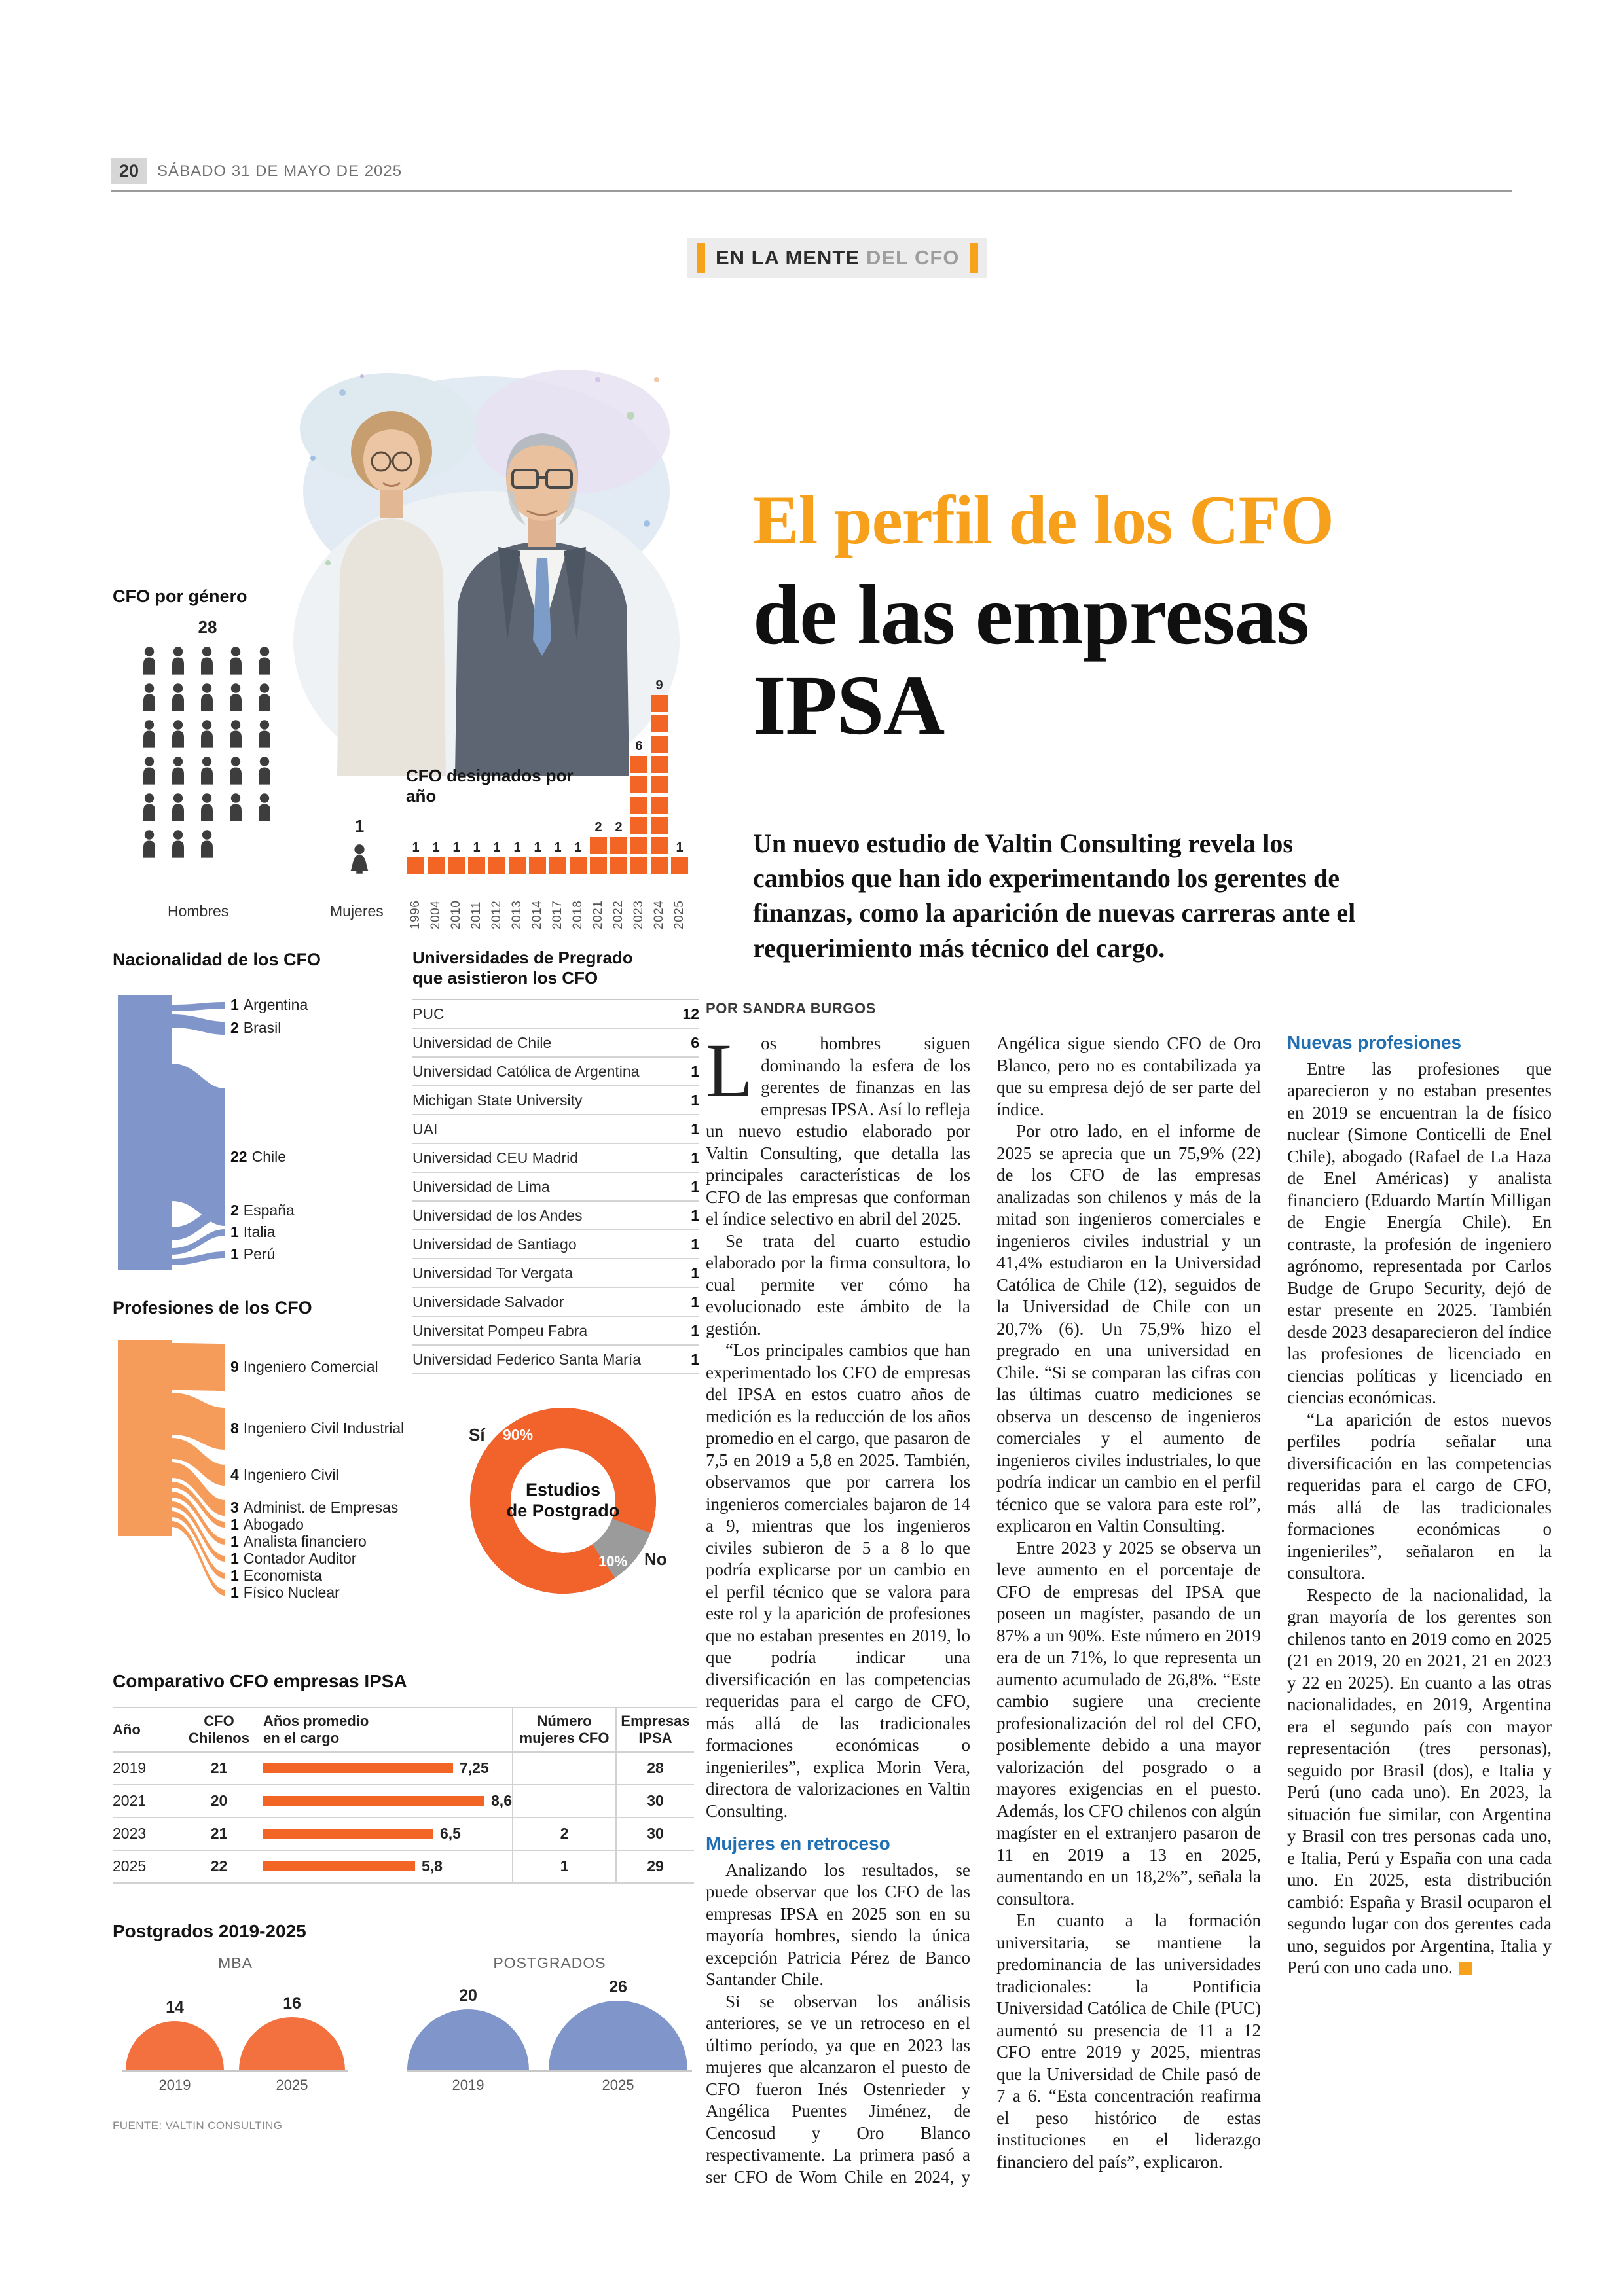 The image size is (1623, 2296). What do you see at coordinates (317, 1428) in the screenshot?
I see `profession-item: 8 Ingeniero Civil Industrial` at bounding box center [317, 1428].